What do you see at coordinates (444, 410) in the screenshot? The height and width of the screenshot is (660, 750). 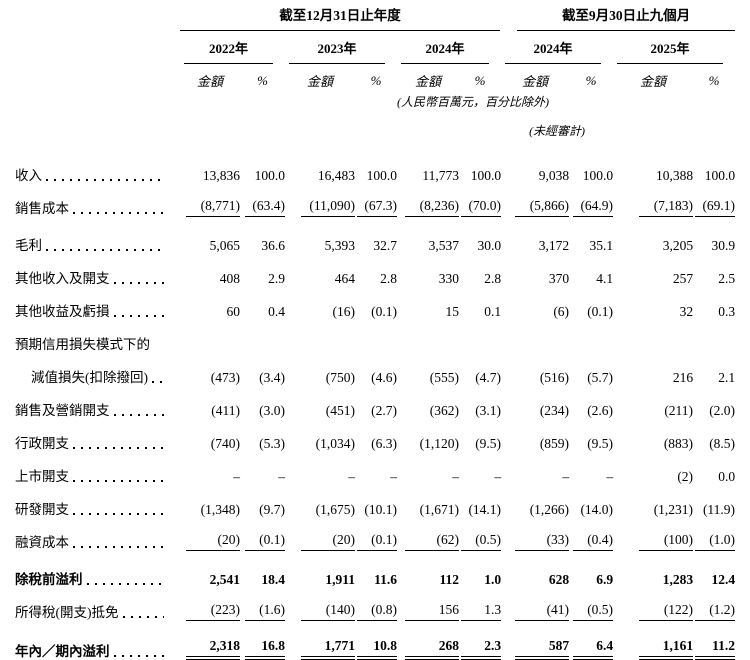 I see `amount-cell: (362)` at bounding box center [444, 410].